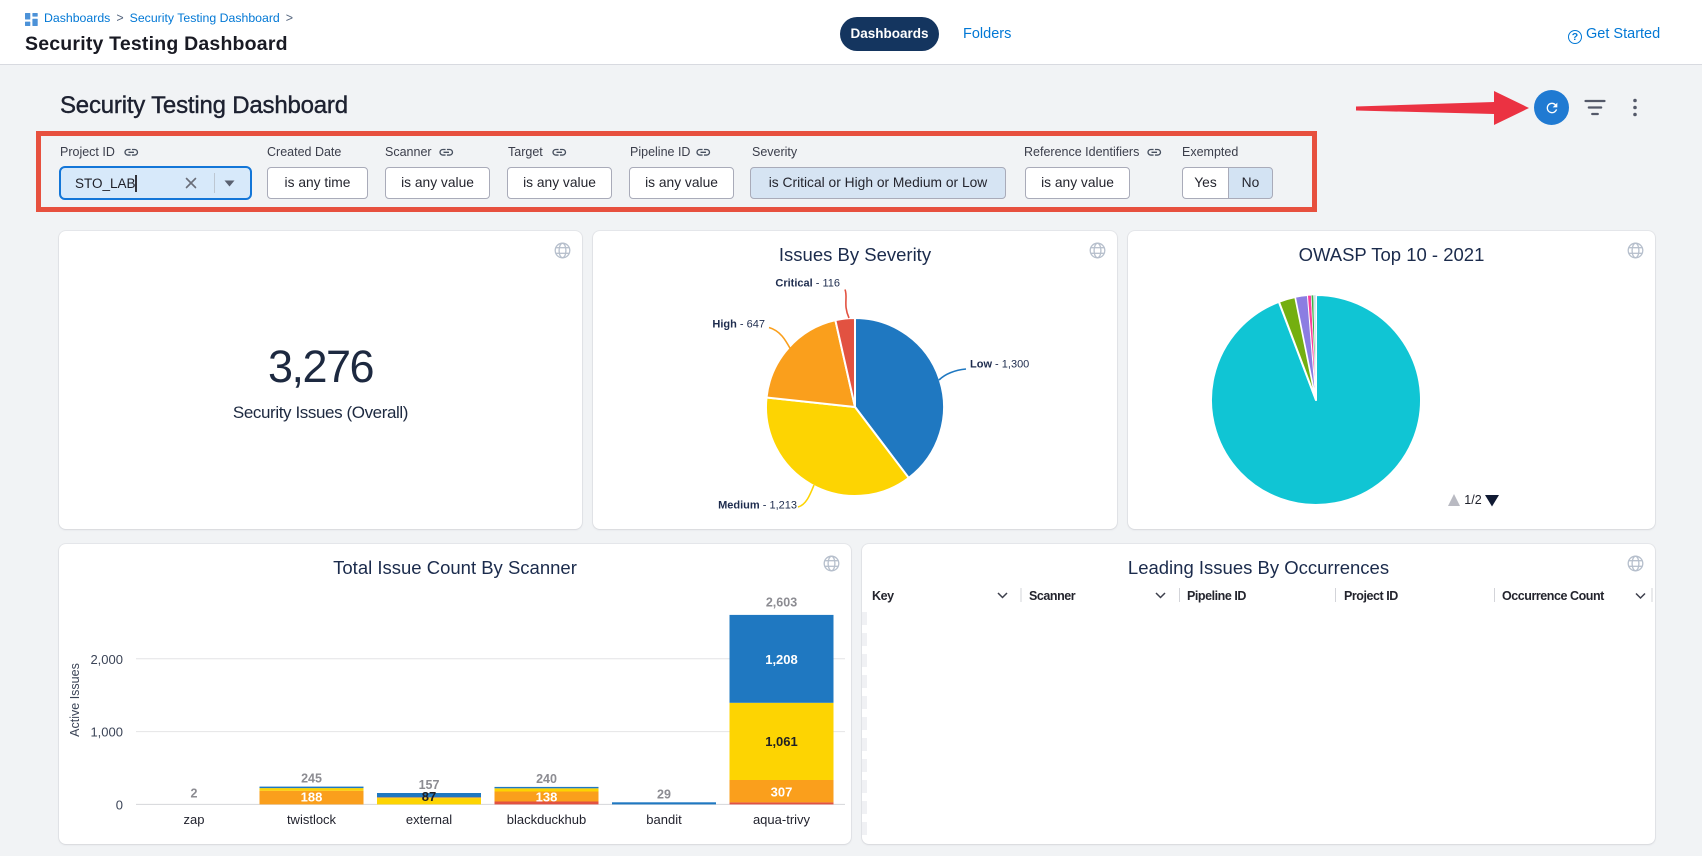  I want to click on svg-text: bandit, so click(664, 819).